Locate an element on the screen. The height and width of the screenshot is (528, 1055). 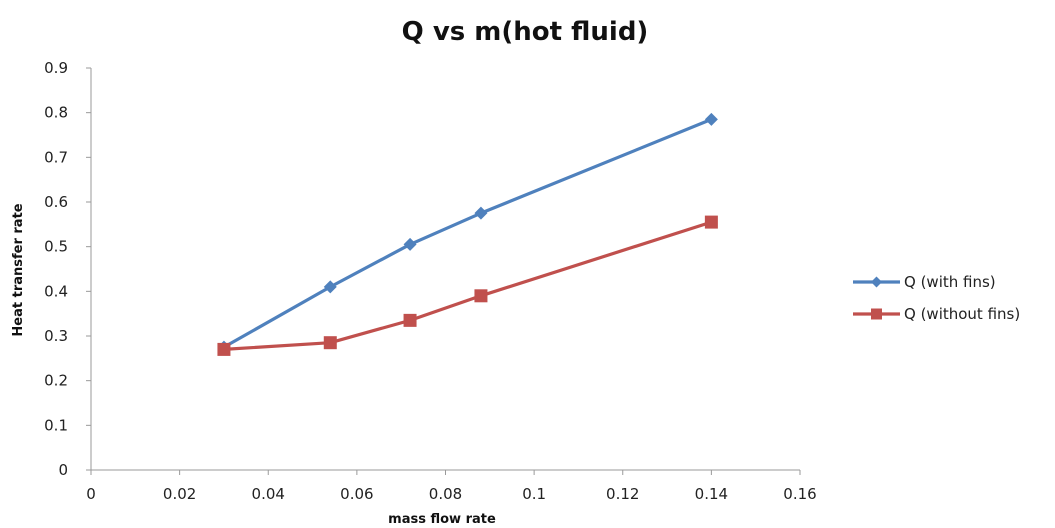
y-tick-label: 0.8 is located at coordinates (56, 113).